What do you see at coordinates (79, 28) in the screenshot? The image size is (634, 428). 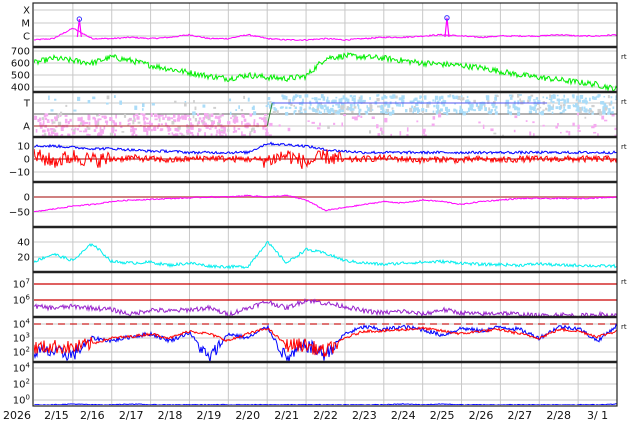 I see `flare-spike` at bounding box center [79, 28].